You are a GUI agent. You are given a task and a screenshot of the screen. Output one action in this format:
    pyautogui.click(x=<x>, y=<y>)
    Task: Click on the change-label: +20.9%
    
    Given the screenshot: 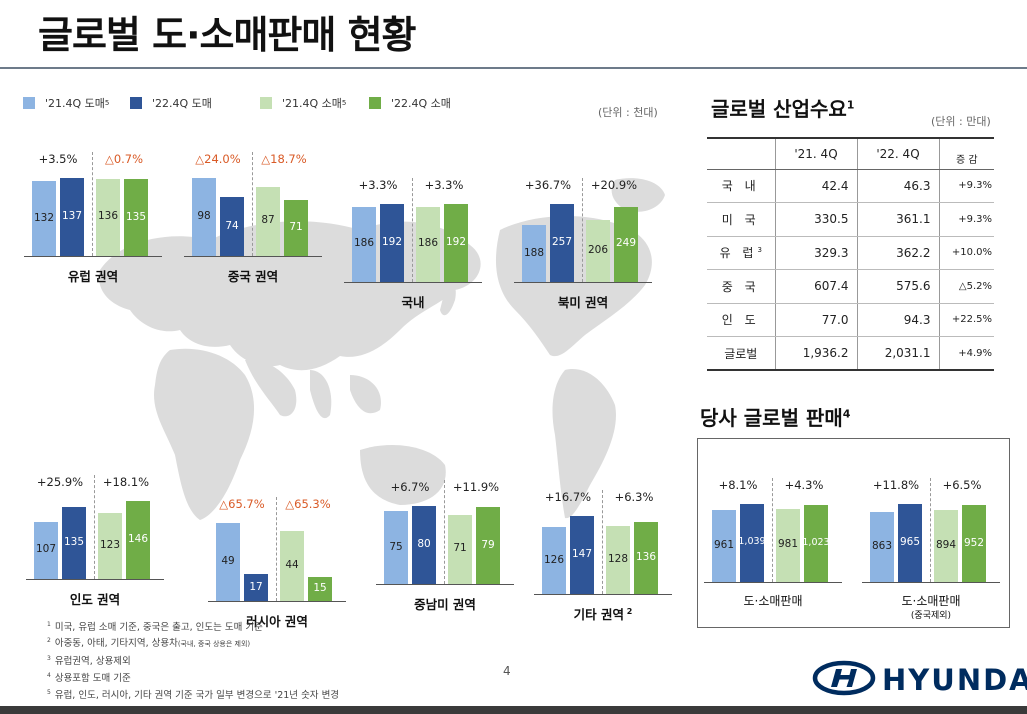 What is the action you would take?
    pyautogui.click(x=614, y=185)
    